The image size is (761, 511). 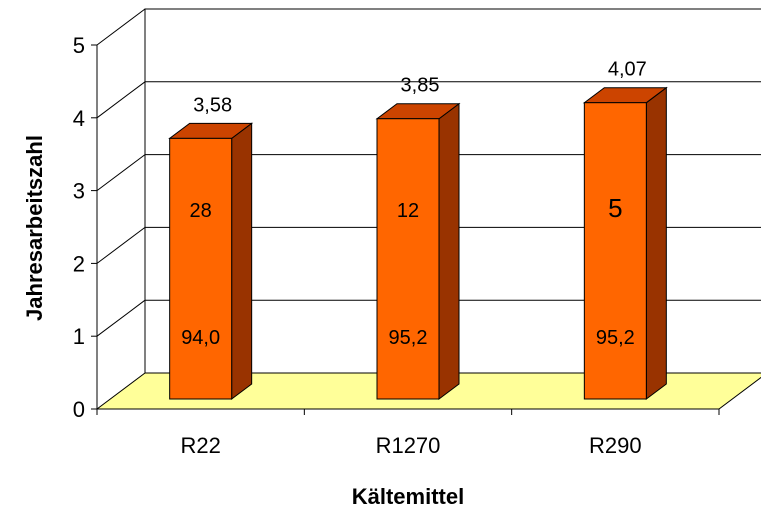 I want to click on bar-inner-label-middle: 12, so click(x=408, y=211).